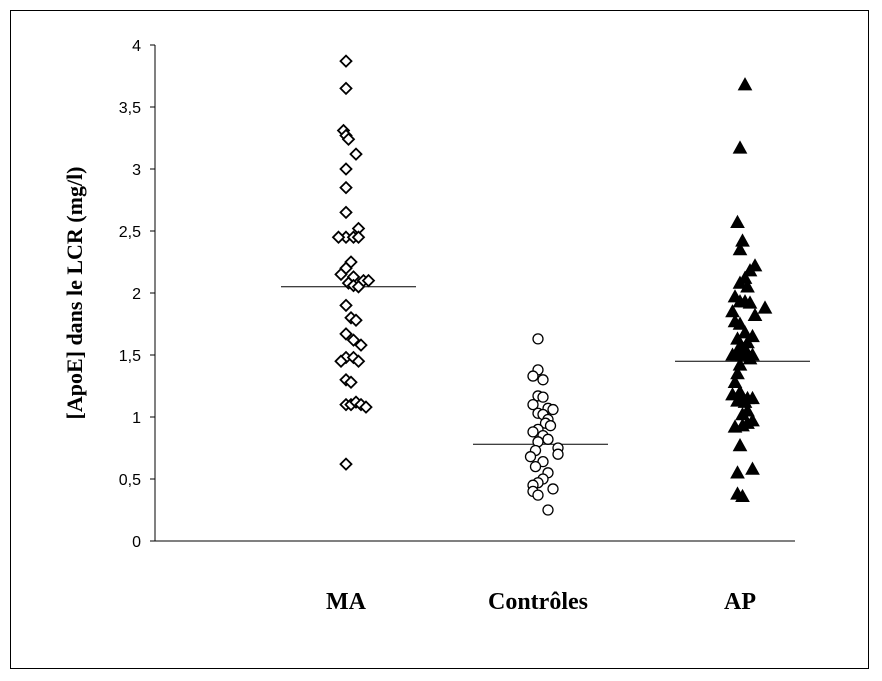  Describe the element at coordinates (130, 356) in the screenshot. I see `y-tick-label: 1,5` at that location.